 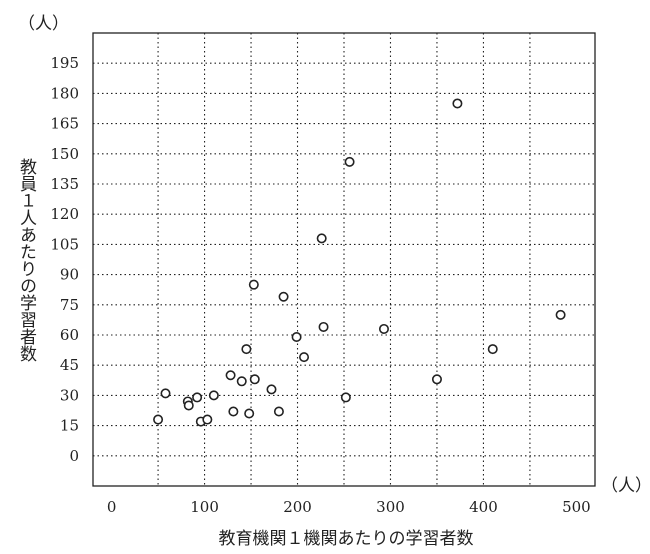 What do you see at coordinates (64, 244) in the screenshot?
I see `y-tick-label: 105` at bounding box center [64, 244].